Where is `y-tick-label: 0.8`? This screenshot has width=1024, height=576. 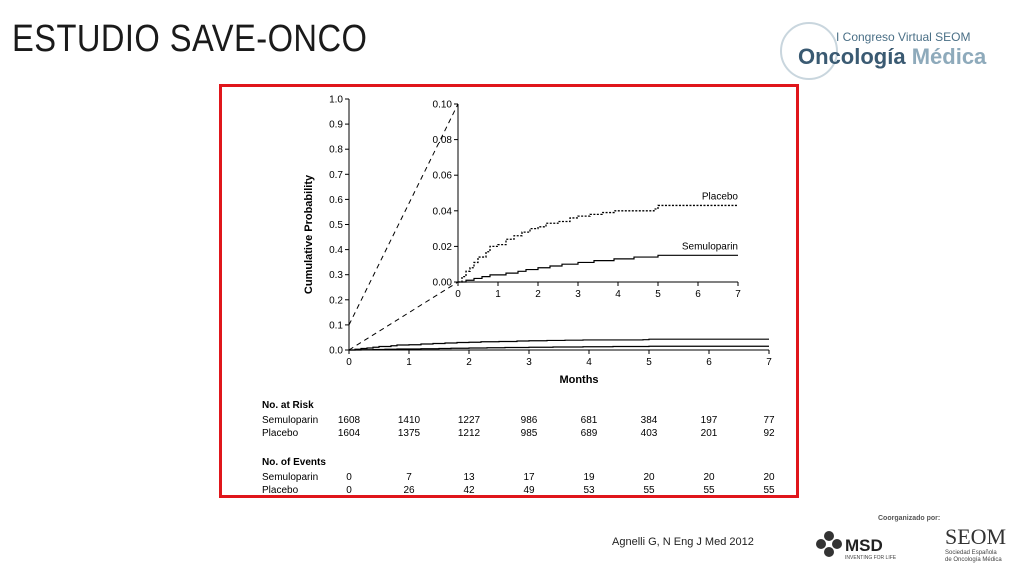 y-tick-label: 0.8 is located at coordinates (336, 150).